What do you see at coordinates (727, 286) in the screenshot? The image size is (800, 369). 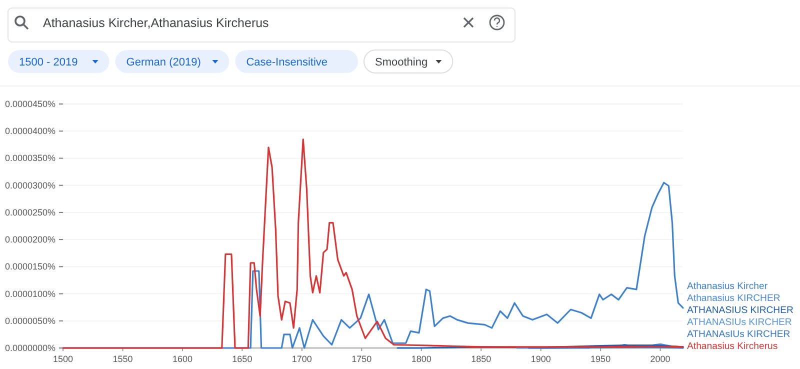 I see `series-label: Athanasius Kircher` at bounding box center [727, 286].